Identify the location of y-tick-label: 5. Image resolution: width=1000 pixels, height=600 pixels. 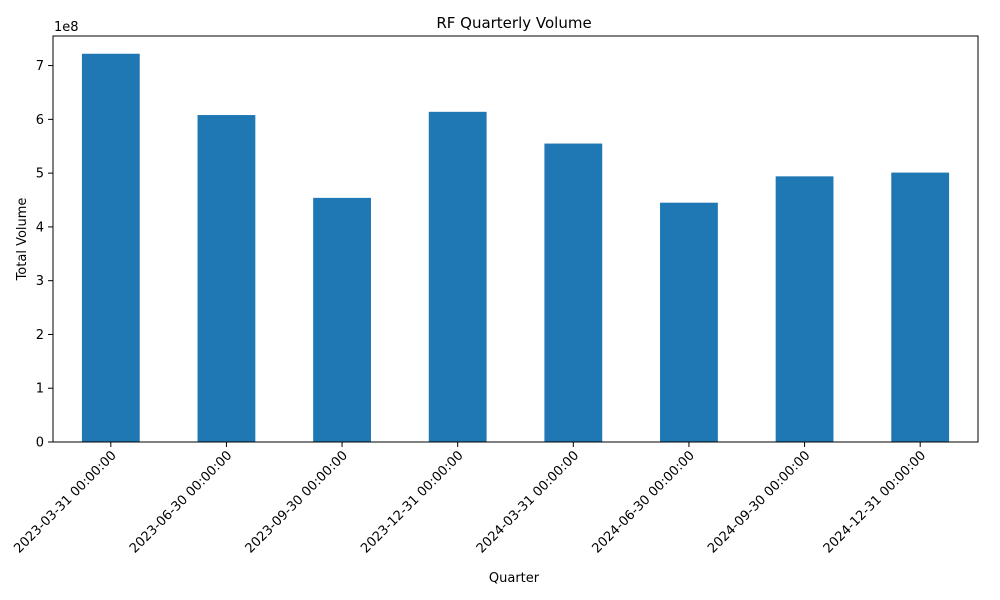
(40, 174).